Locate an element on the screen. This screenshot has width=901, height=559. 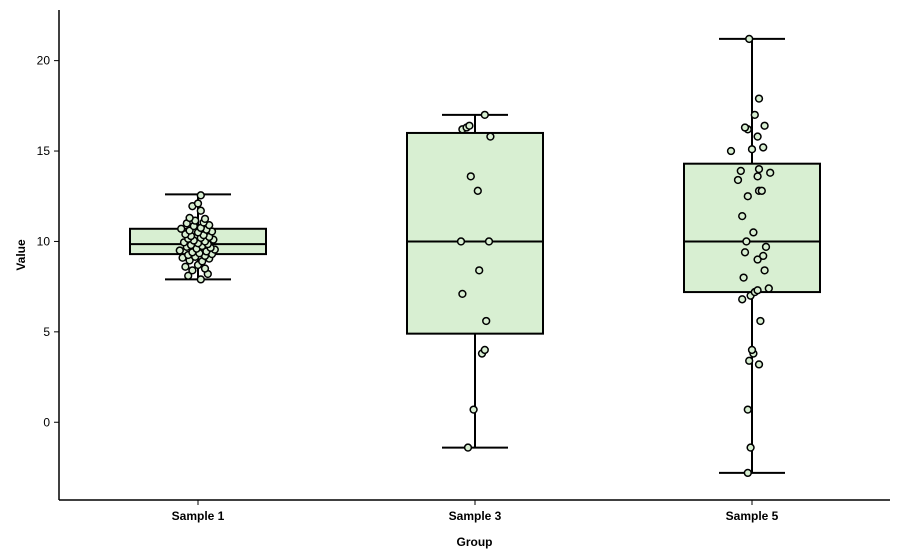
x-tick-label: Sample 1 is located at coordinates (198, 516).